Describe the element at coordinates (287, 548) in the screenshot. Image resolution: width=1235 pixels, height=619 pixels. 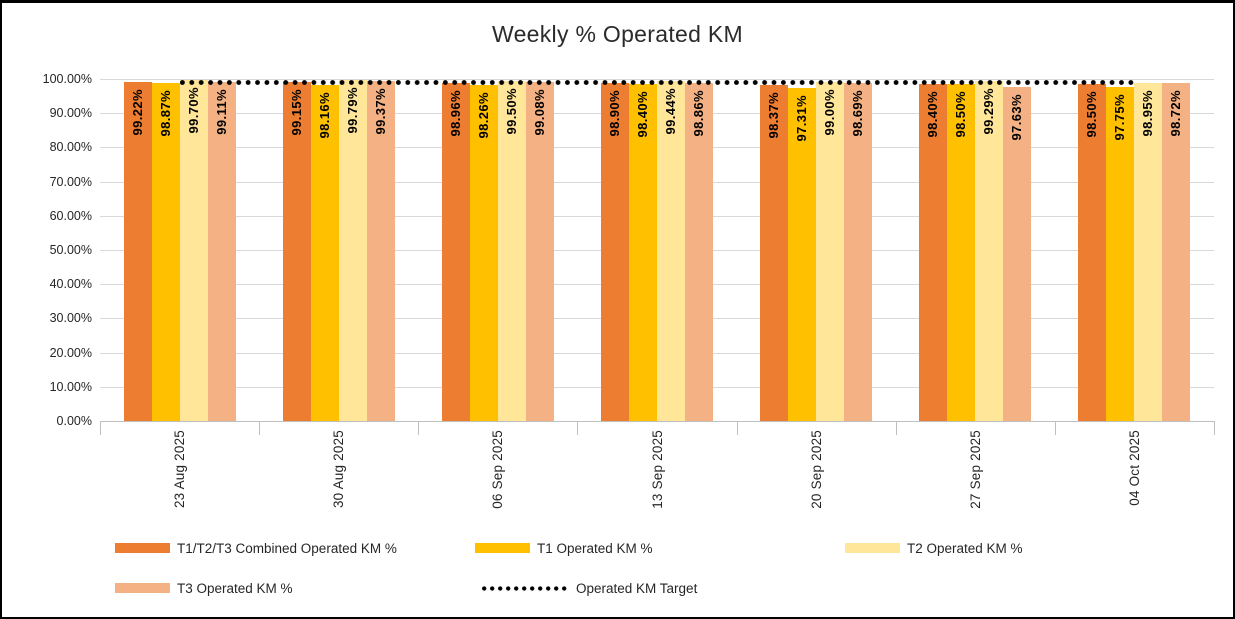
I see `legend-label: T1/T2/T3 Combined Operated KM %` at that location.